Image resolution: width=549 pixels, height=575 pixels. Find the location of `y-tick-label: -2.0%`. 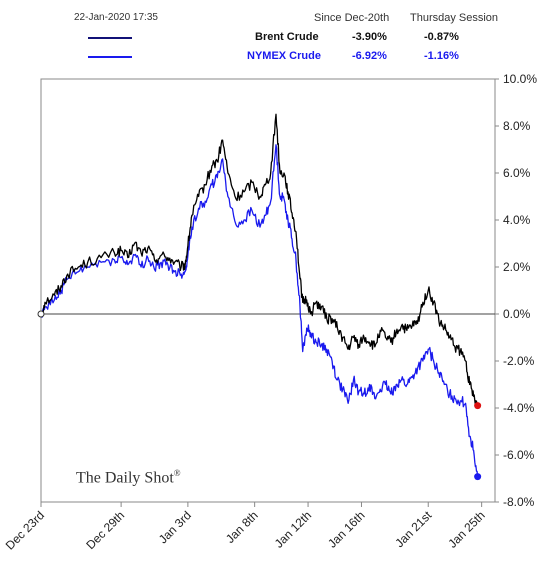

y-tick-label: -2.0% is located at coordinates (519, 361).